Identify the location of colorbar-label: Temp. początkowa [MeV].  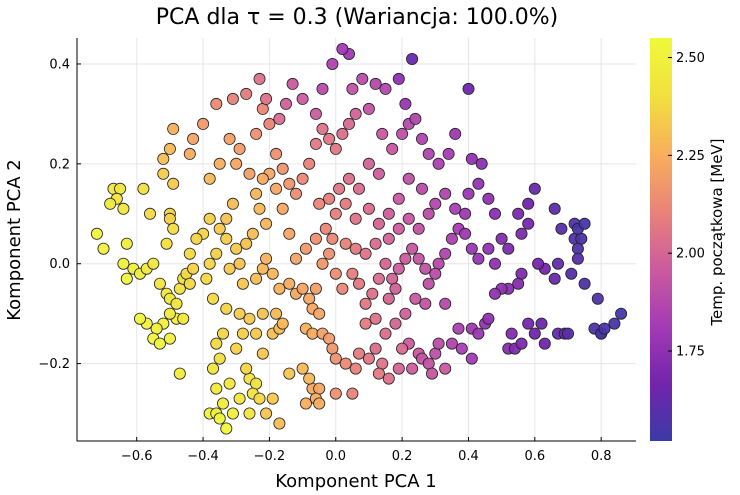
(717, 232).